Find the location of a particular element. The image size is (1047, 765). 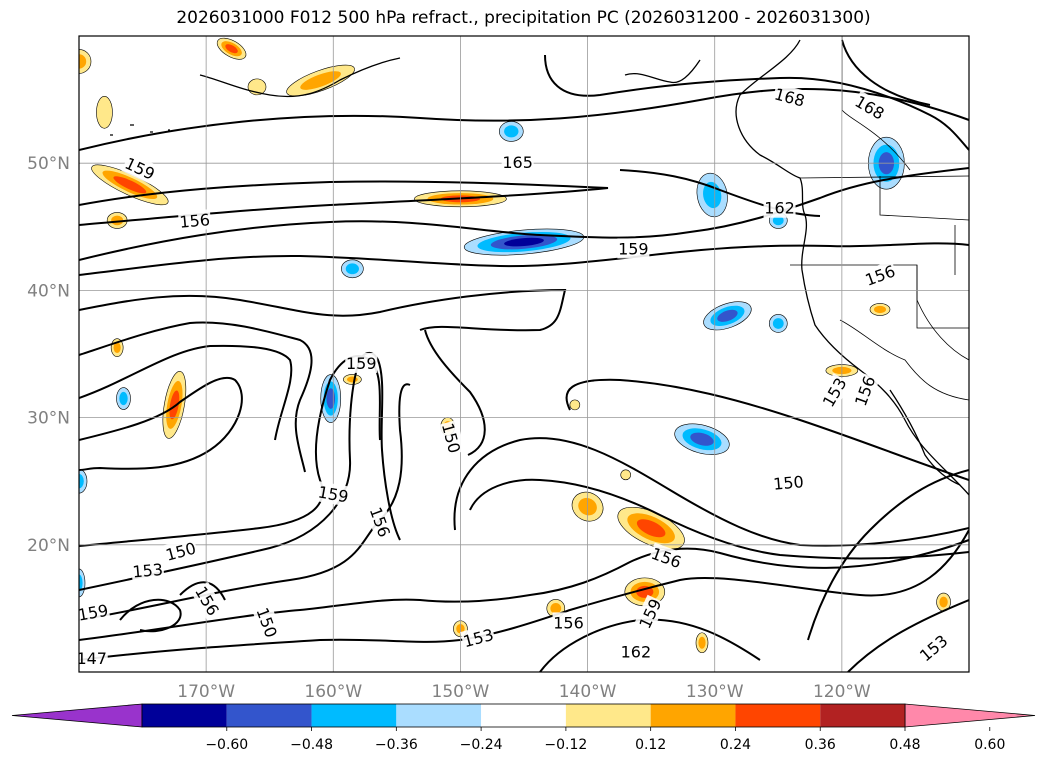

contour-label: 168 is located at coordinates (789, 97).